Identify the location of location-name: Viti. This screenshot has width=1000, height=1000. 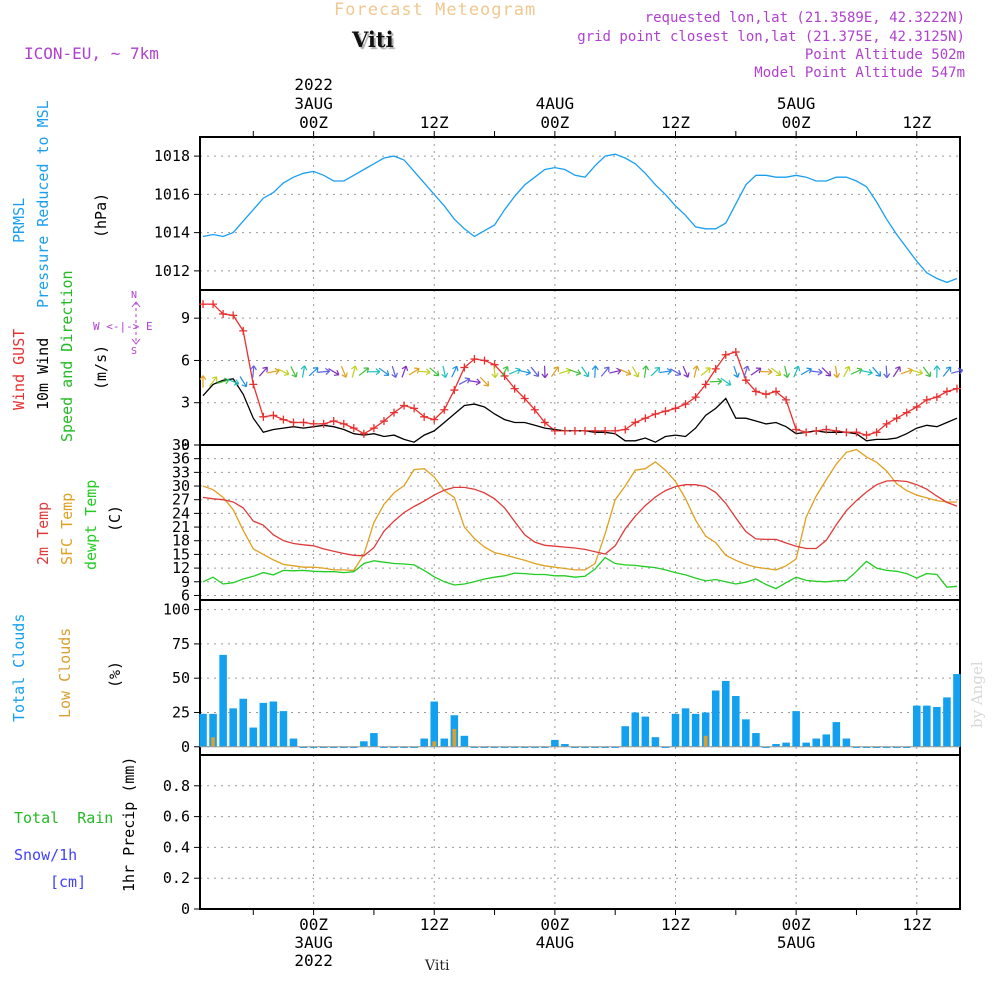
(373, 39).